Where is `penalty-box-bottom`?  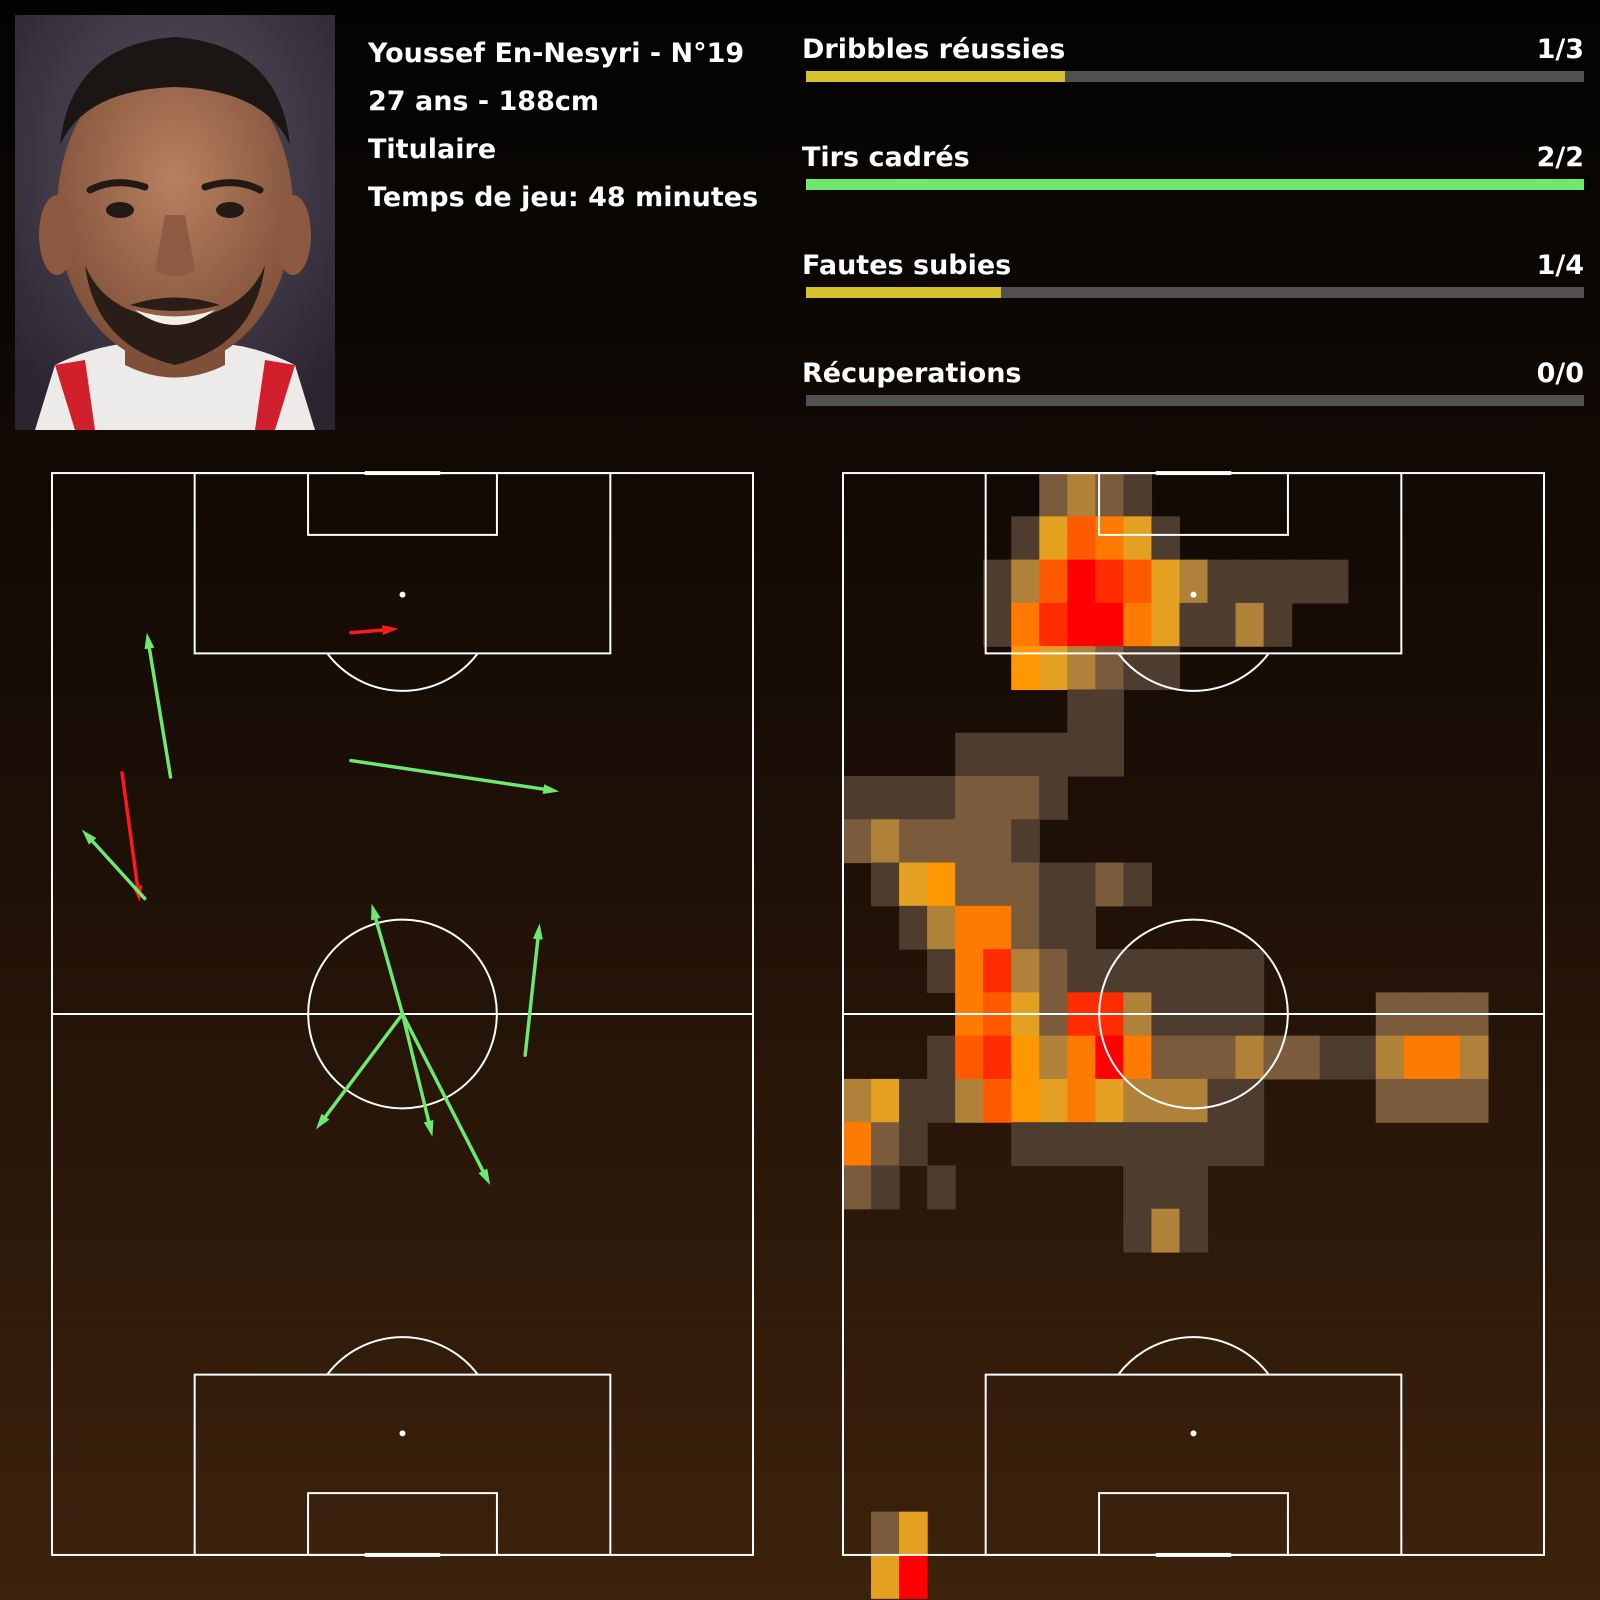
penalty-box-bottom is located at coordinates (1193, 1464).